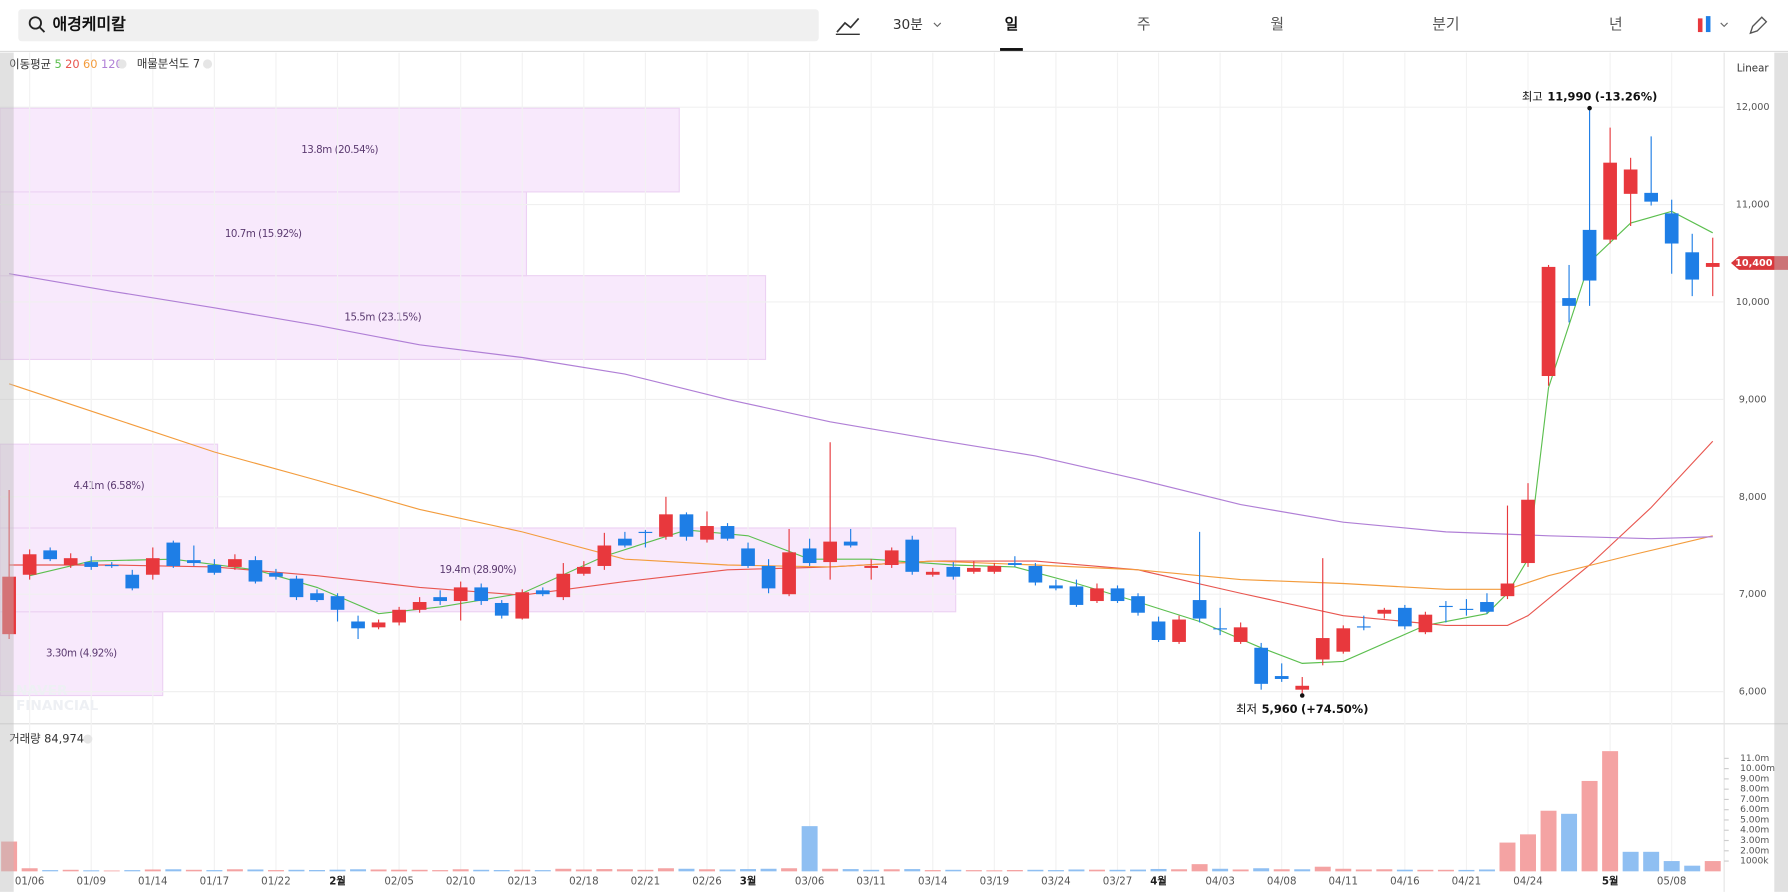  I want to click on volume-profile-label: 3.30m (4.92%), so click(81, 654).